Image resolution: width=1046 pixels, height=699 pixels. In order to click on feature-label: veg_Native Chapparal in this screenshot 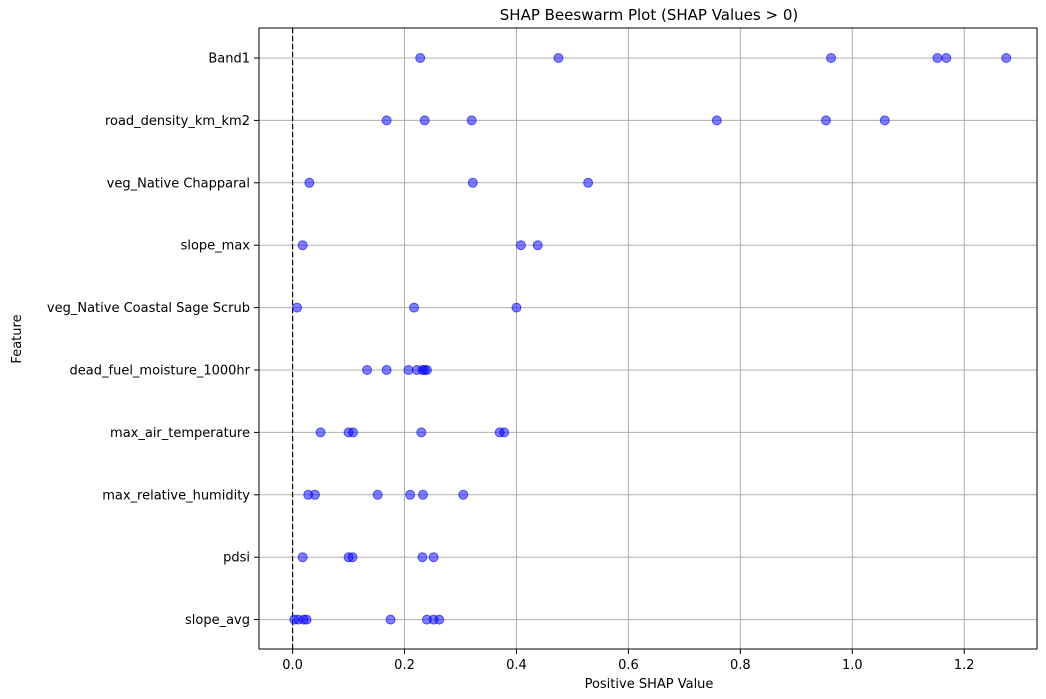, I will do `click(178, 183)`.